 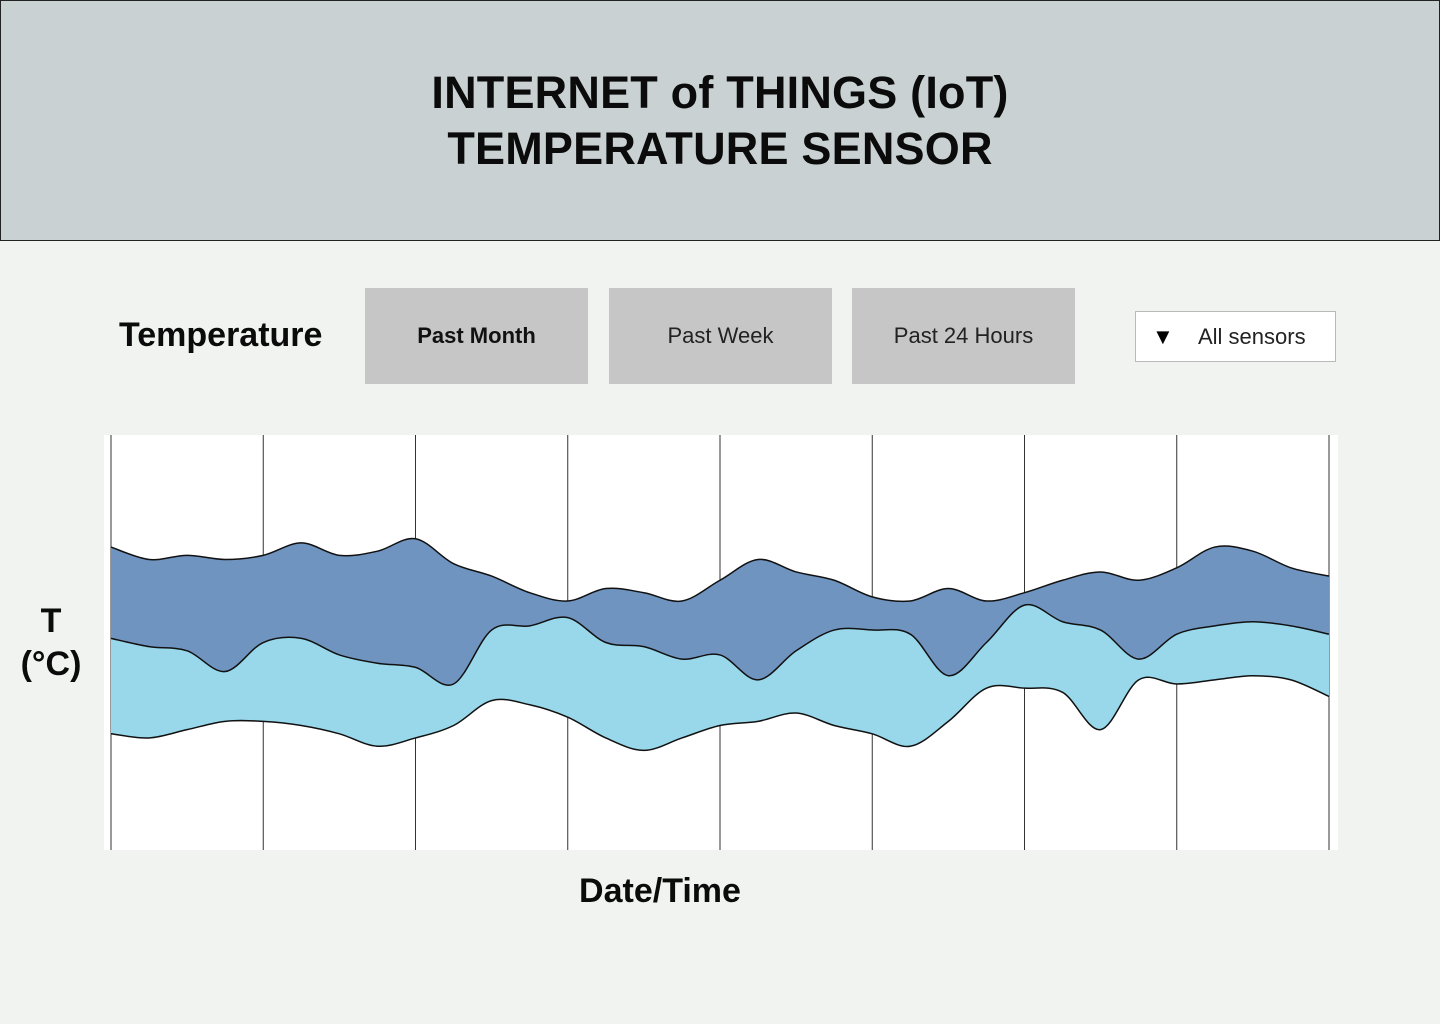 What do you see at coordinates (51, 643) in the screenshot?
I see `y-axis-label: T (°C)` at bounding box center [51, 643].